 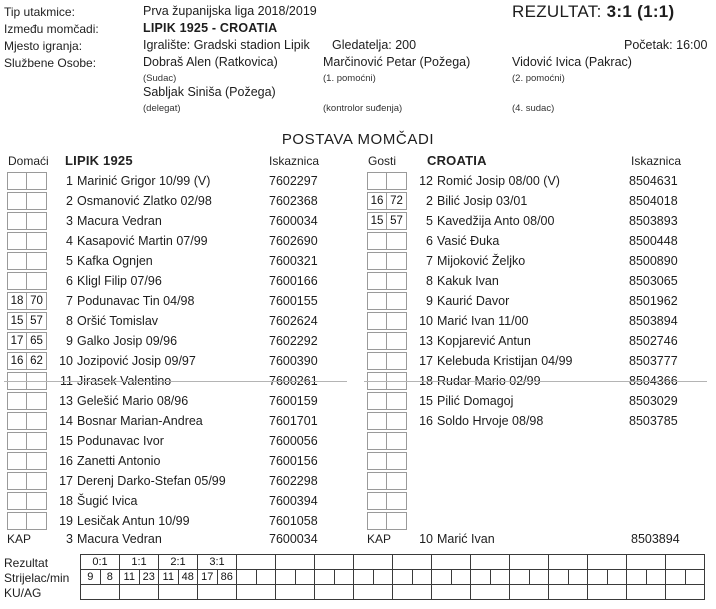 I want to click on sub-in-box: 17, so click(x=17, y=341).